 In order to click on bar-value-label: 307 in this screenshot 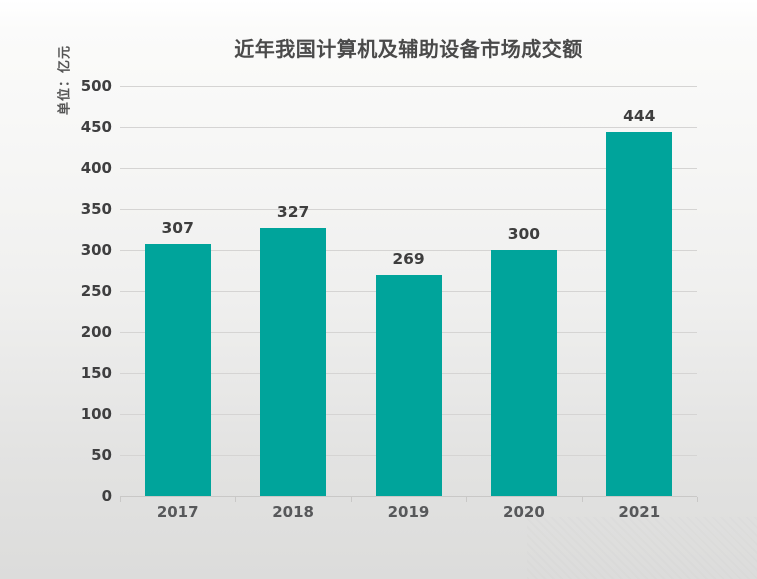, I will do `click(177, 228)`.